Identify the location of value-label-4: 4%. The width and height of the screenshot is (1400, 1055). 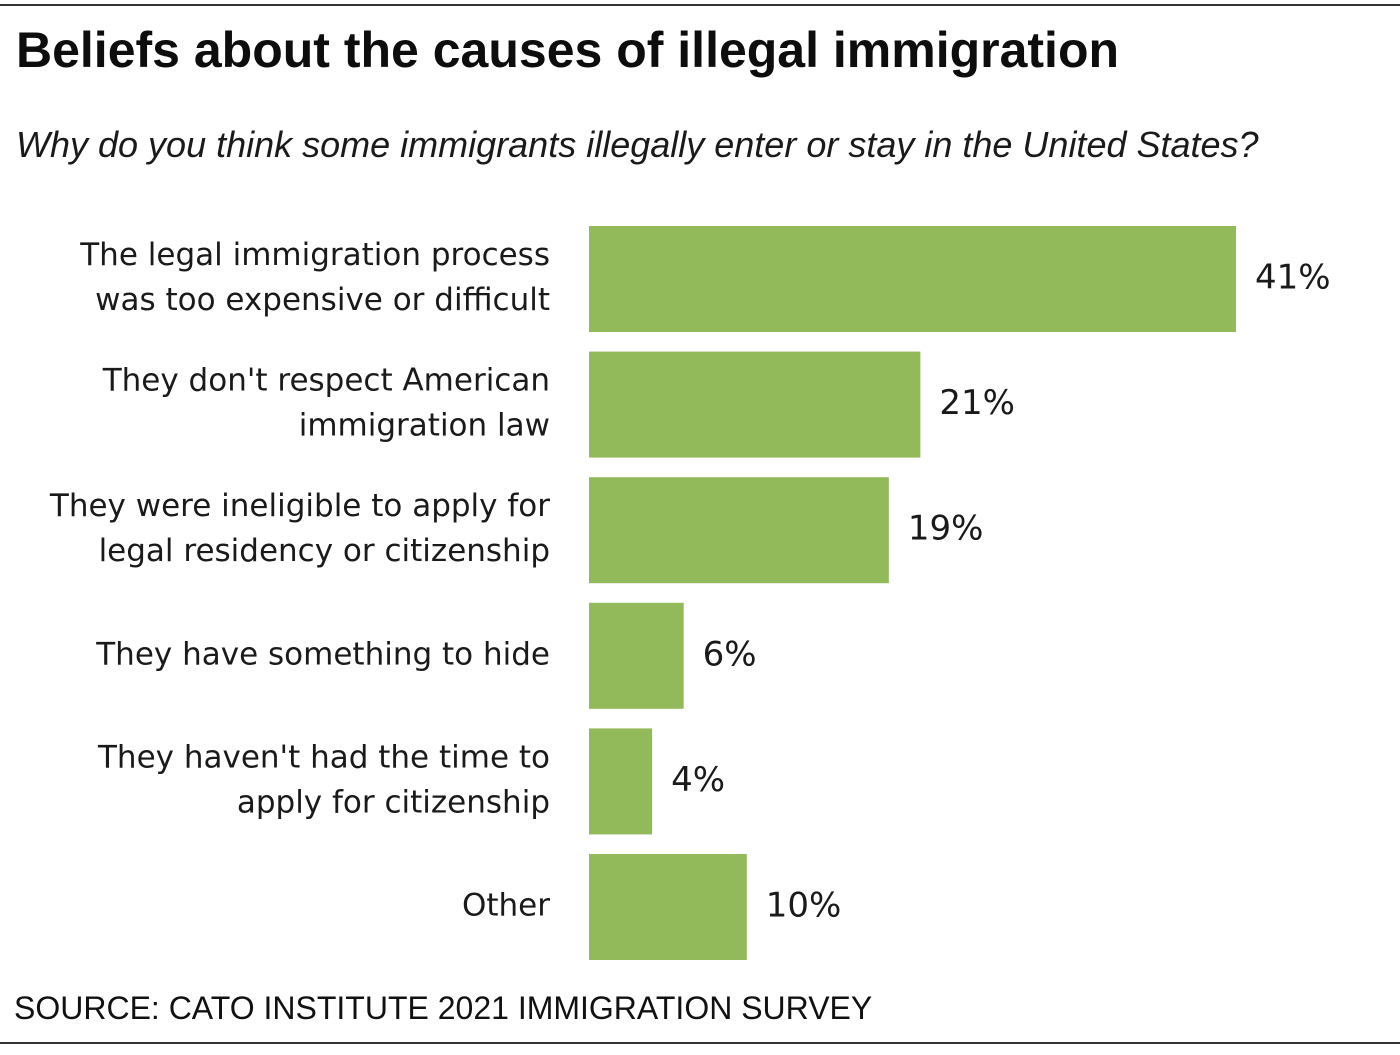
(698, 780).